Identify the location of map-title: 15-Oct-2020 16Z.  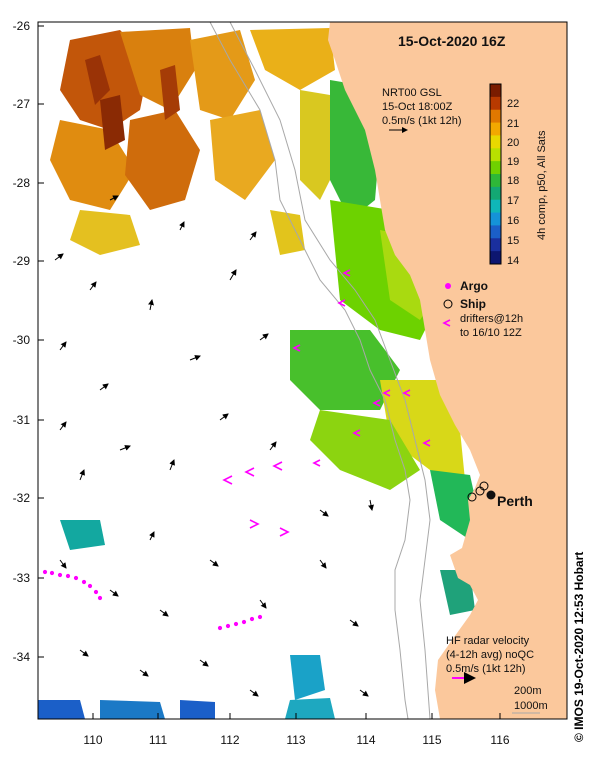
(452, 41).